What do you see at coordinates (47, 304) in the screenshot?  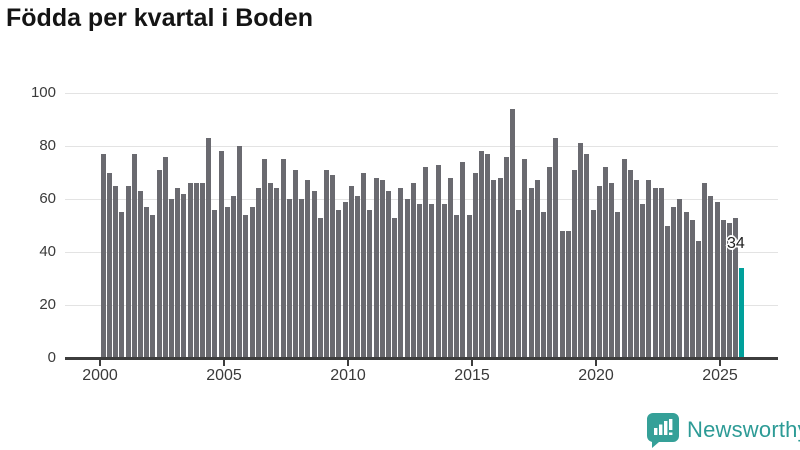 I see `y-axis-tick-label: 20` at bounding box center [47, 304].